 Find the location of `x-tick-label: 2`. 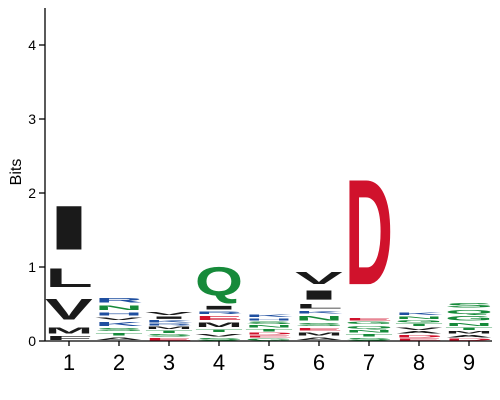

x-tick-label: 2 is located at coordinates (119, 362).